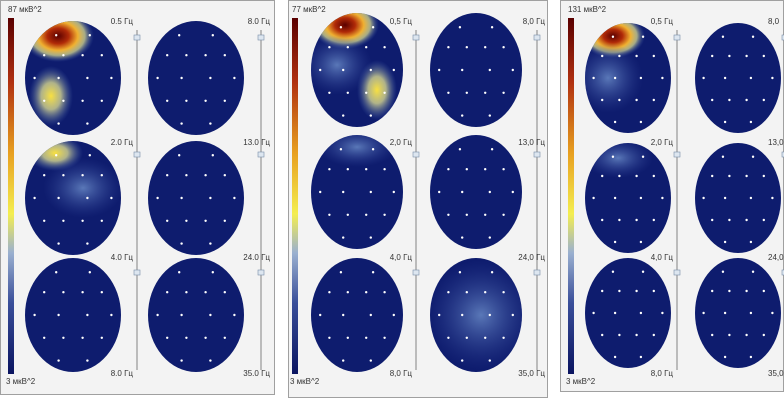 Image resolution: width=784 pixels, height=405 pixels. What do you see at coordinates (774, 21) in the screenshot?
I see `frequency-label: 8,0` at bounding box center [774, 21].